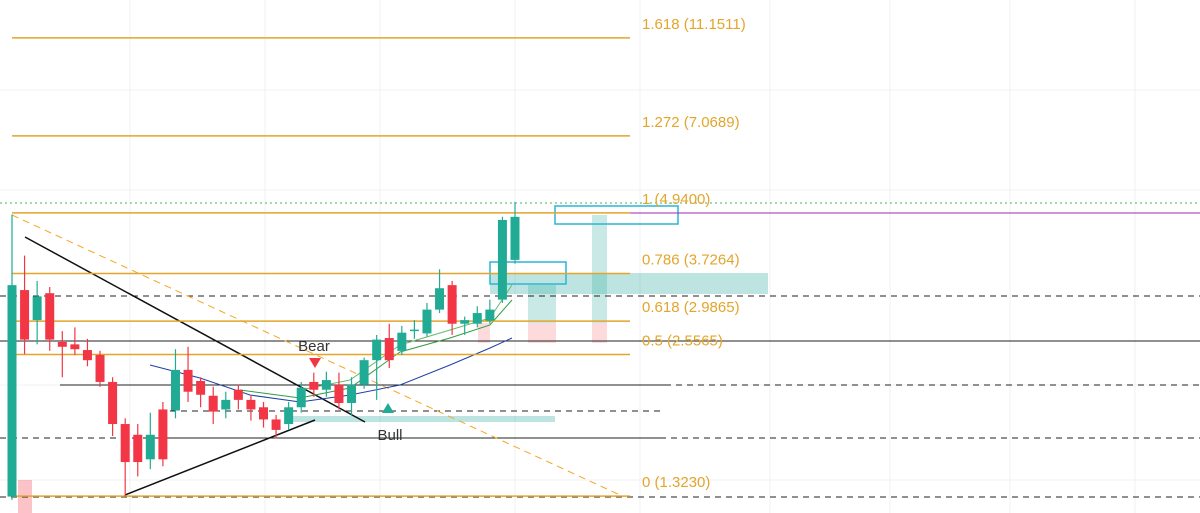  What do you see at coordinates (676, 482) in the screenshot?
I see `fib-label: 0 (1.3230)` at bounding box center [676, 482].